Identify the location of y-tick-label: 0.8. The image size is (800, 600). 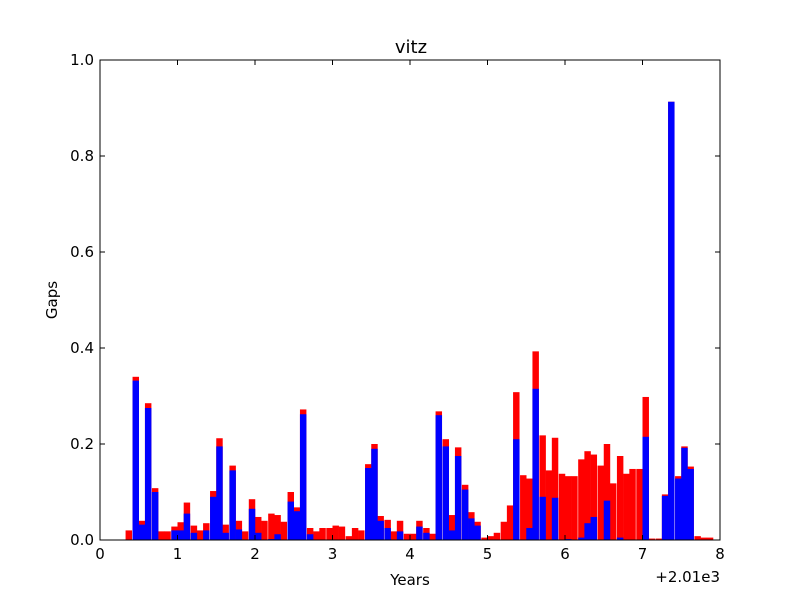
(82, 156).